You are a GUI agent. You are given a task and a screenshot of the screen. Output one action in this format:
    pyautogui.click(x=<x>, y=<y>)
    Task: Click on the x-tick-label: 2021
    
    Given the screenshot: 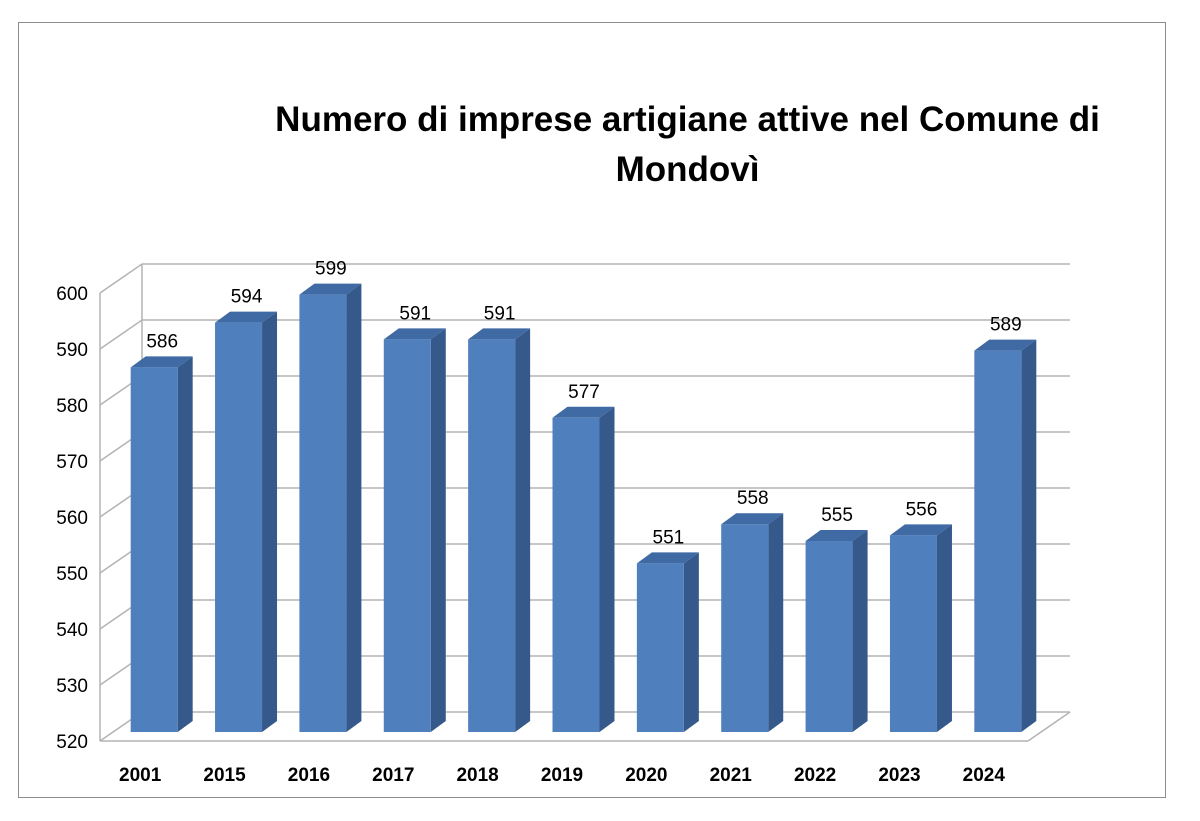 What is the action you would take?
    pyautogui.click(x=731, y=775)
    